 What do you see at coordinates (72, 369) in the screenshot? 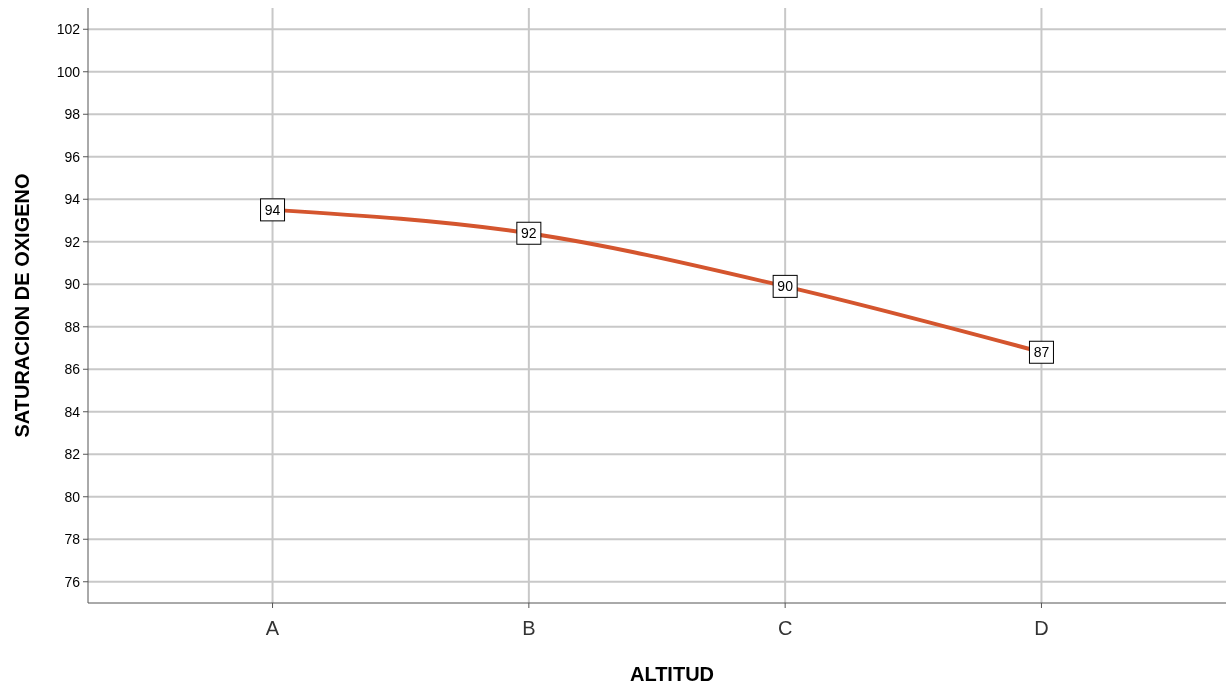
I see `y-tick-label: 86` at bounding box center [72, 369].